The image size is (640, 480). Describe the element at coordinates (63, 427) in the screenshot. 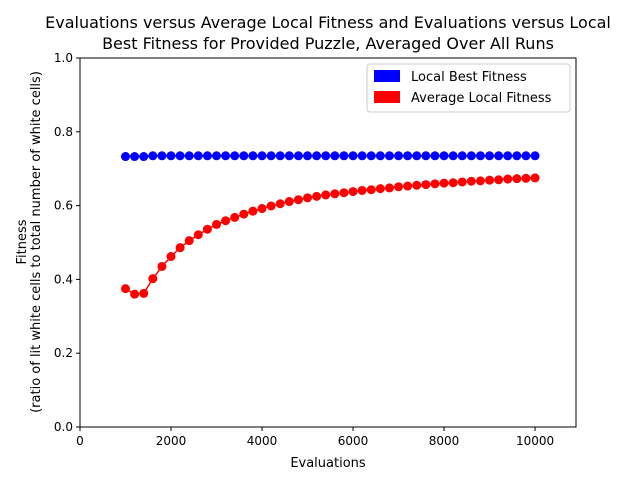

I see `y-tick-label: 0.0` at that location.